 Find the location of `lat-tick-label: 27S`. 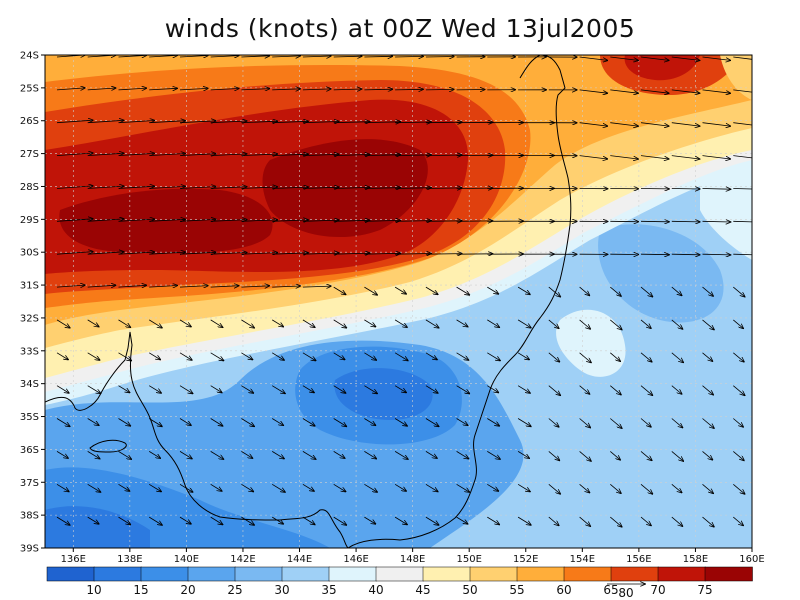

lat-tick-label: 27S is located at coordinates (29, 154).